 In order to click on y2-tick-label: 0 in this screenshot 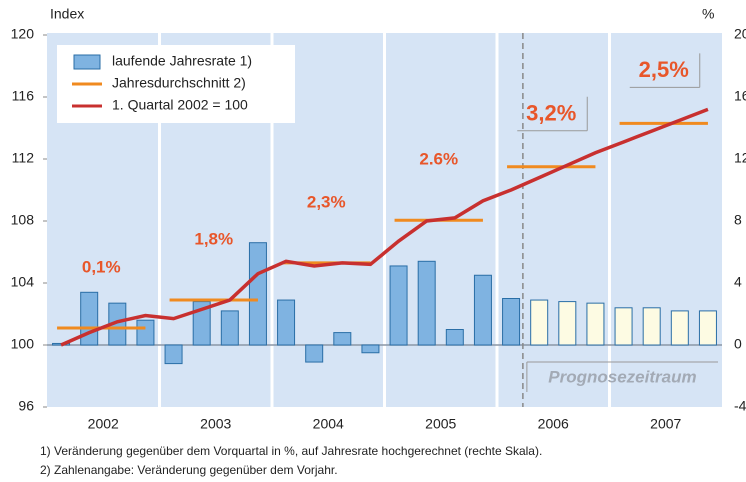, I will do `click(738, 344)`.